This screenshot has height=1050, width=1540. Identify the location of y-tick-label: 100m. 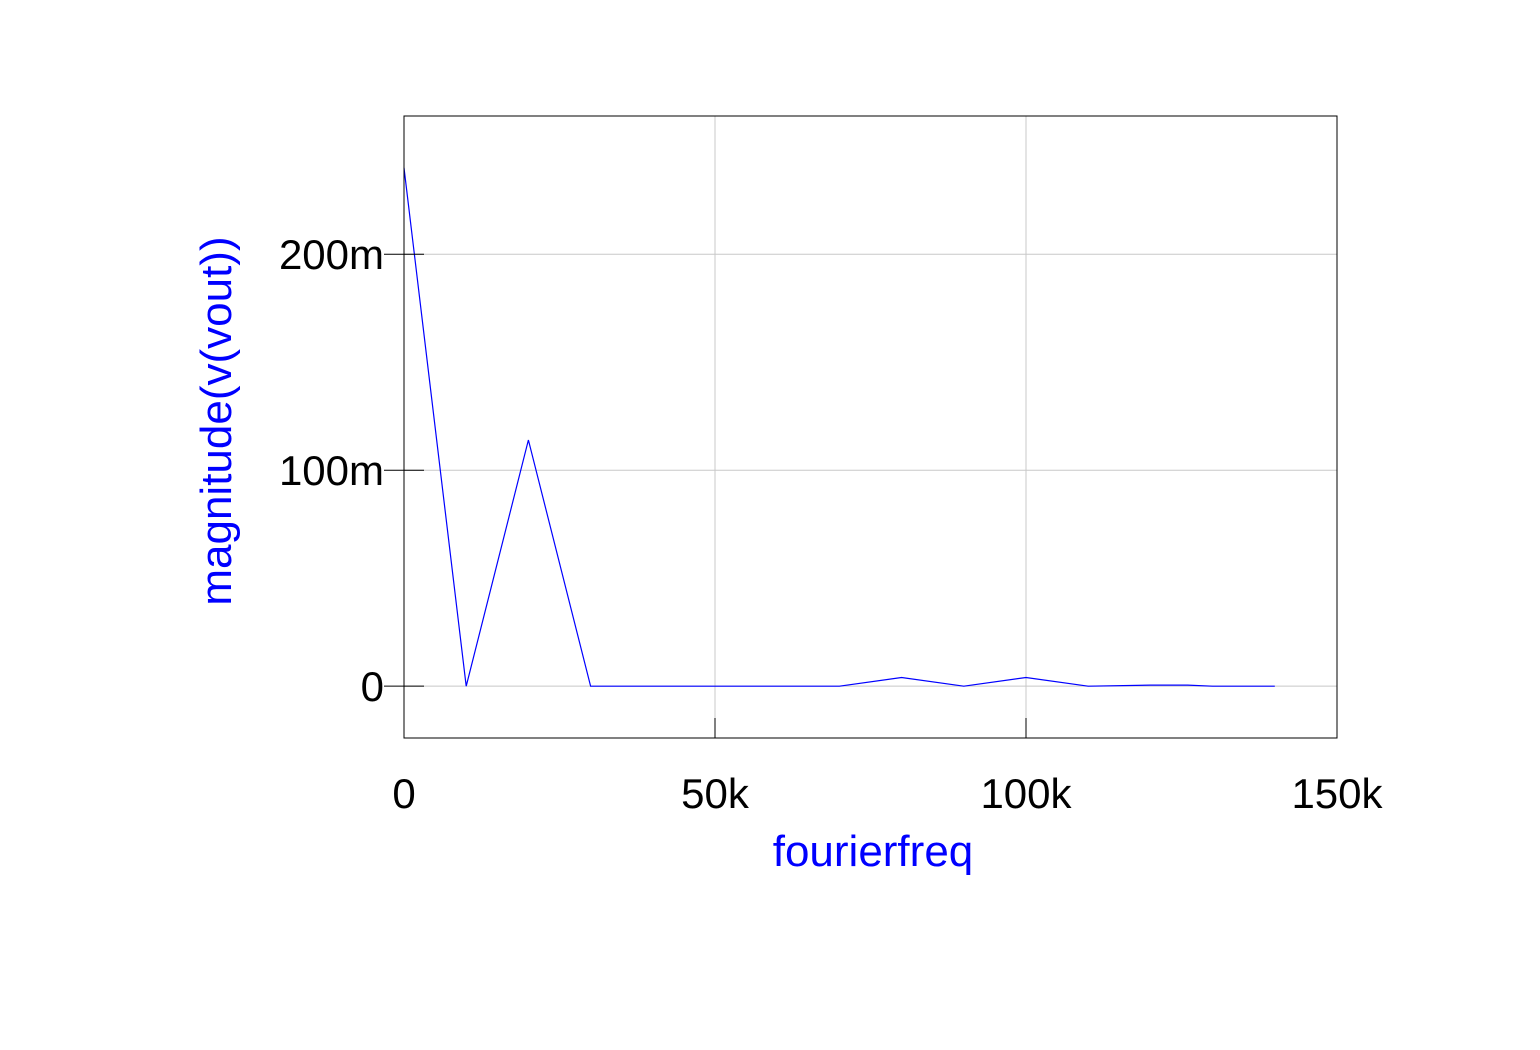
(331, 470).